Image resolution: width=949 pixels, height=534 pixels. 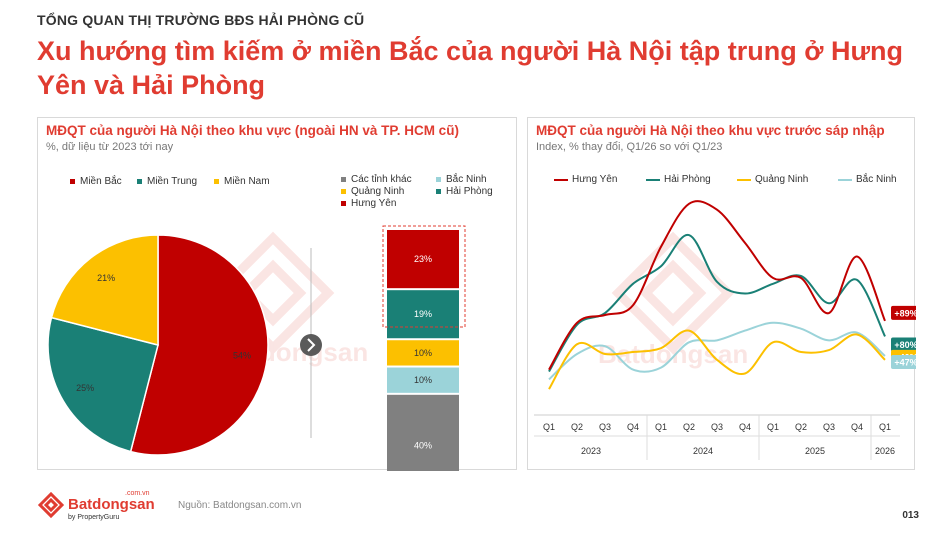 I want to click on pie-legend-label: Miền Nam, so click(x=247, y=181).